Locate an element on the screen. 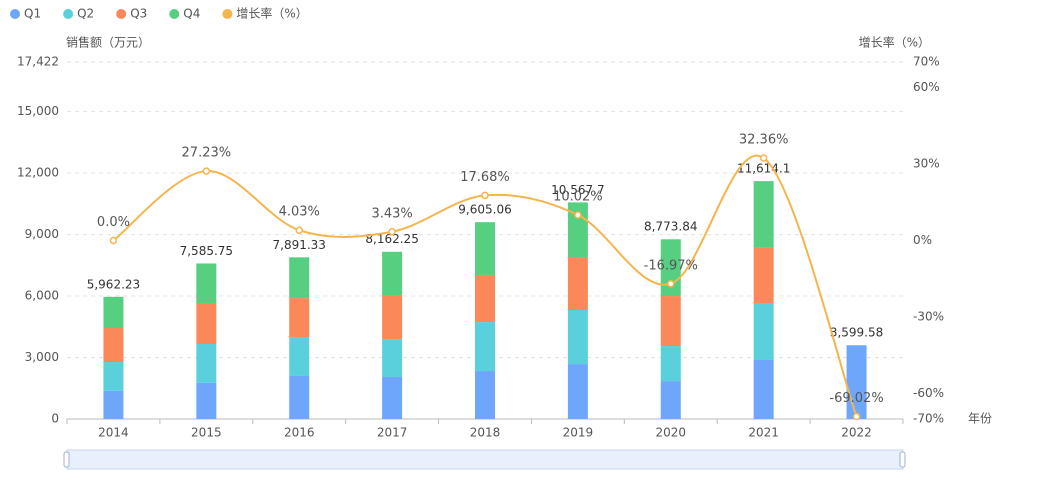  total-label: 7,891.33 is located at coordinates (299, 245).